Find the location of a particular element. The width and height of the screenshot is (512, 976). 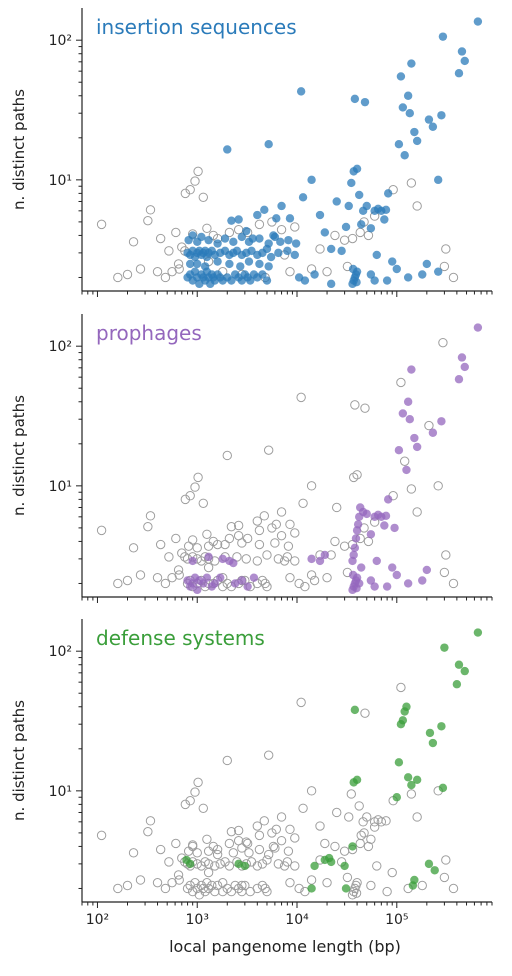

x-tick-label: 10² is located at coordinates (97, 920).